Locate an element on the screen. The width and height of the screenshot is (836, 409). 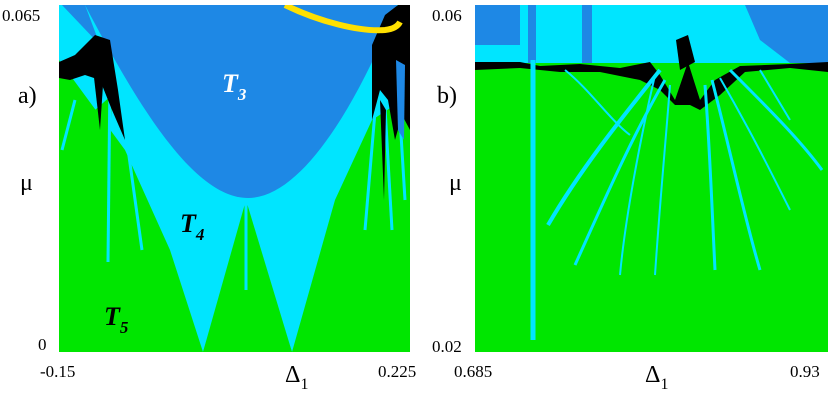
panel-b-y-min: 0.02 is located at coordinates (447, 346).